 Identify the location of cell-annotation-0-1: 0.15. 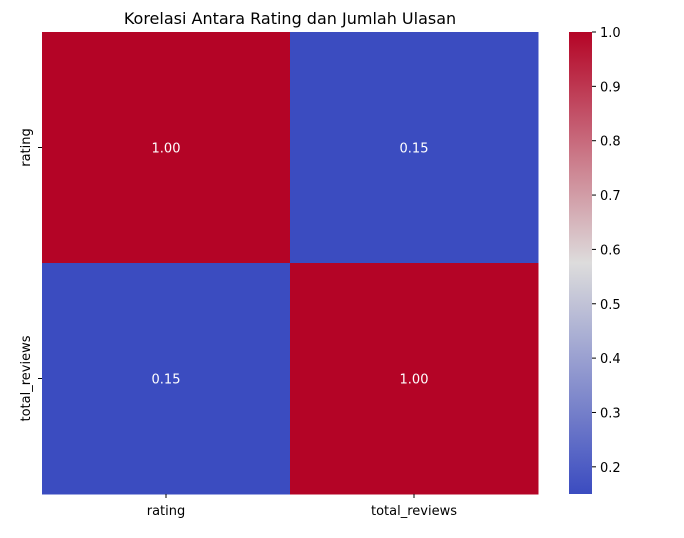
(414, 149).